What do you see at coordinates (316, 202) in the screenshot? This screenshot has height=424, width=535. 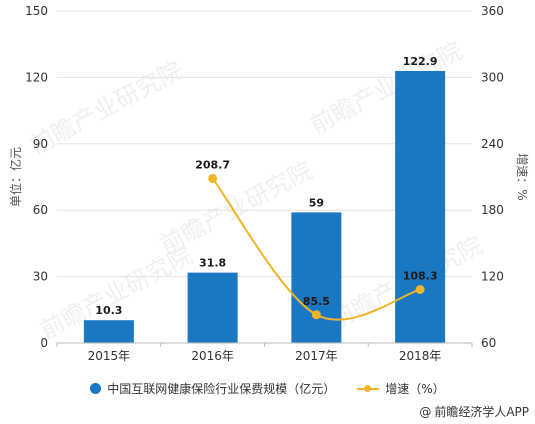 I see `bar-value-label: 59` at bounding box center [316, 202].